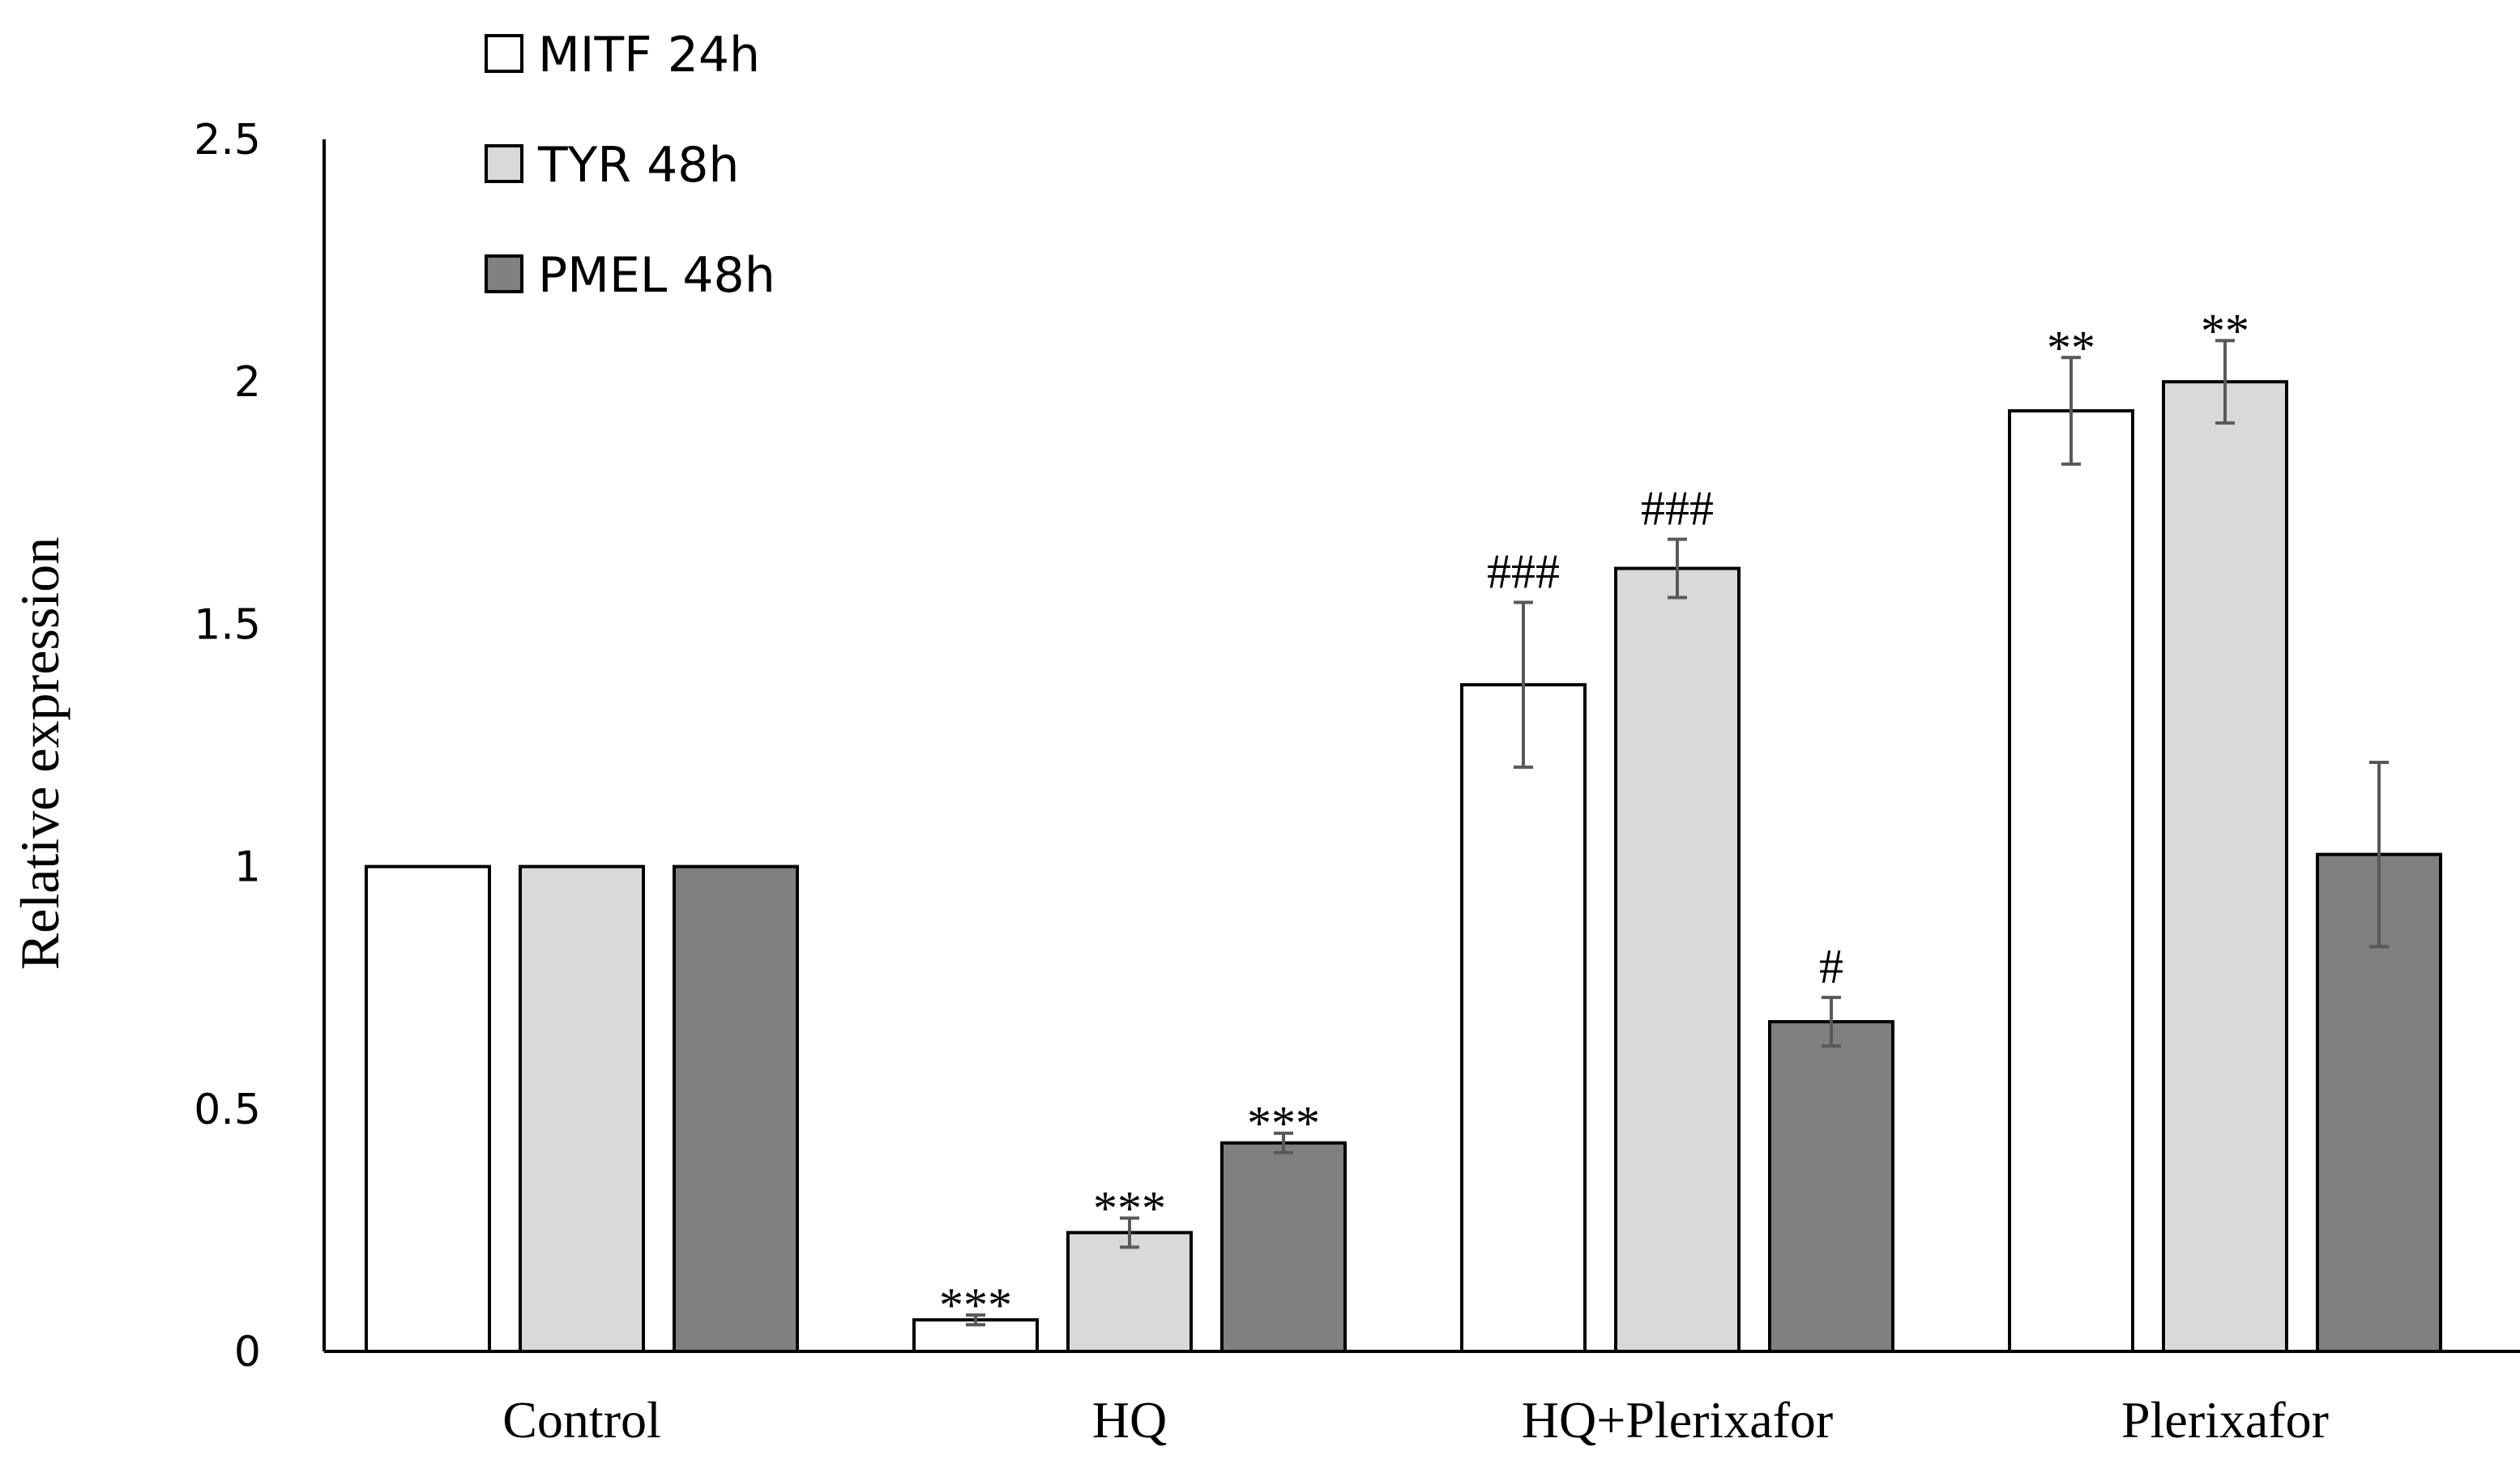 This screenshot has height=1464, width=2520. I want to click on legend: MITF 24h TYR 48h PMEL 48h, so click(630, 165).